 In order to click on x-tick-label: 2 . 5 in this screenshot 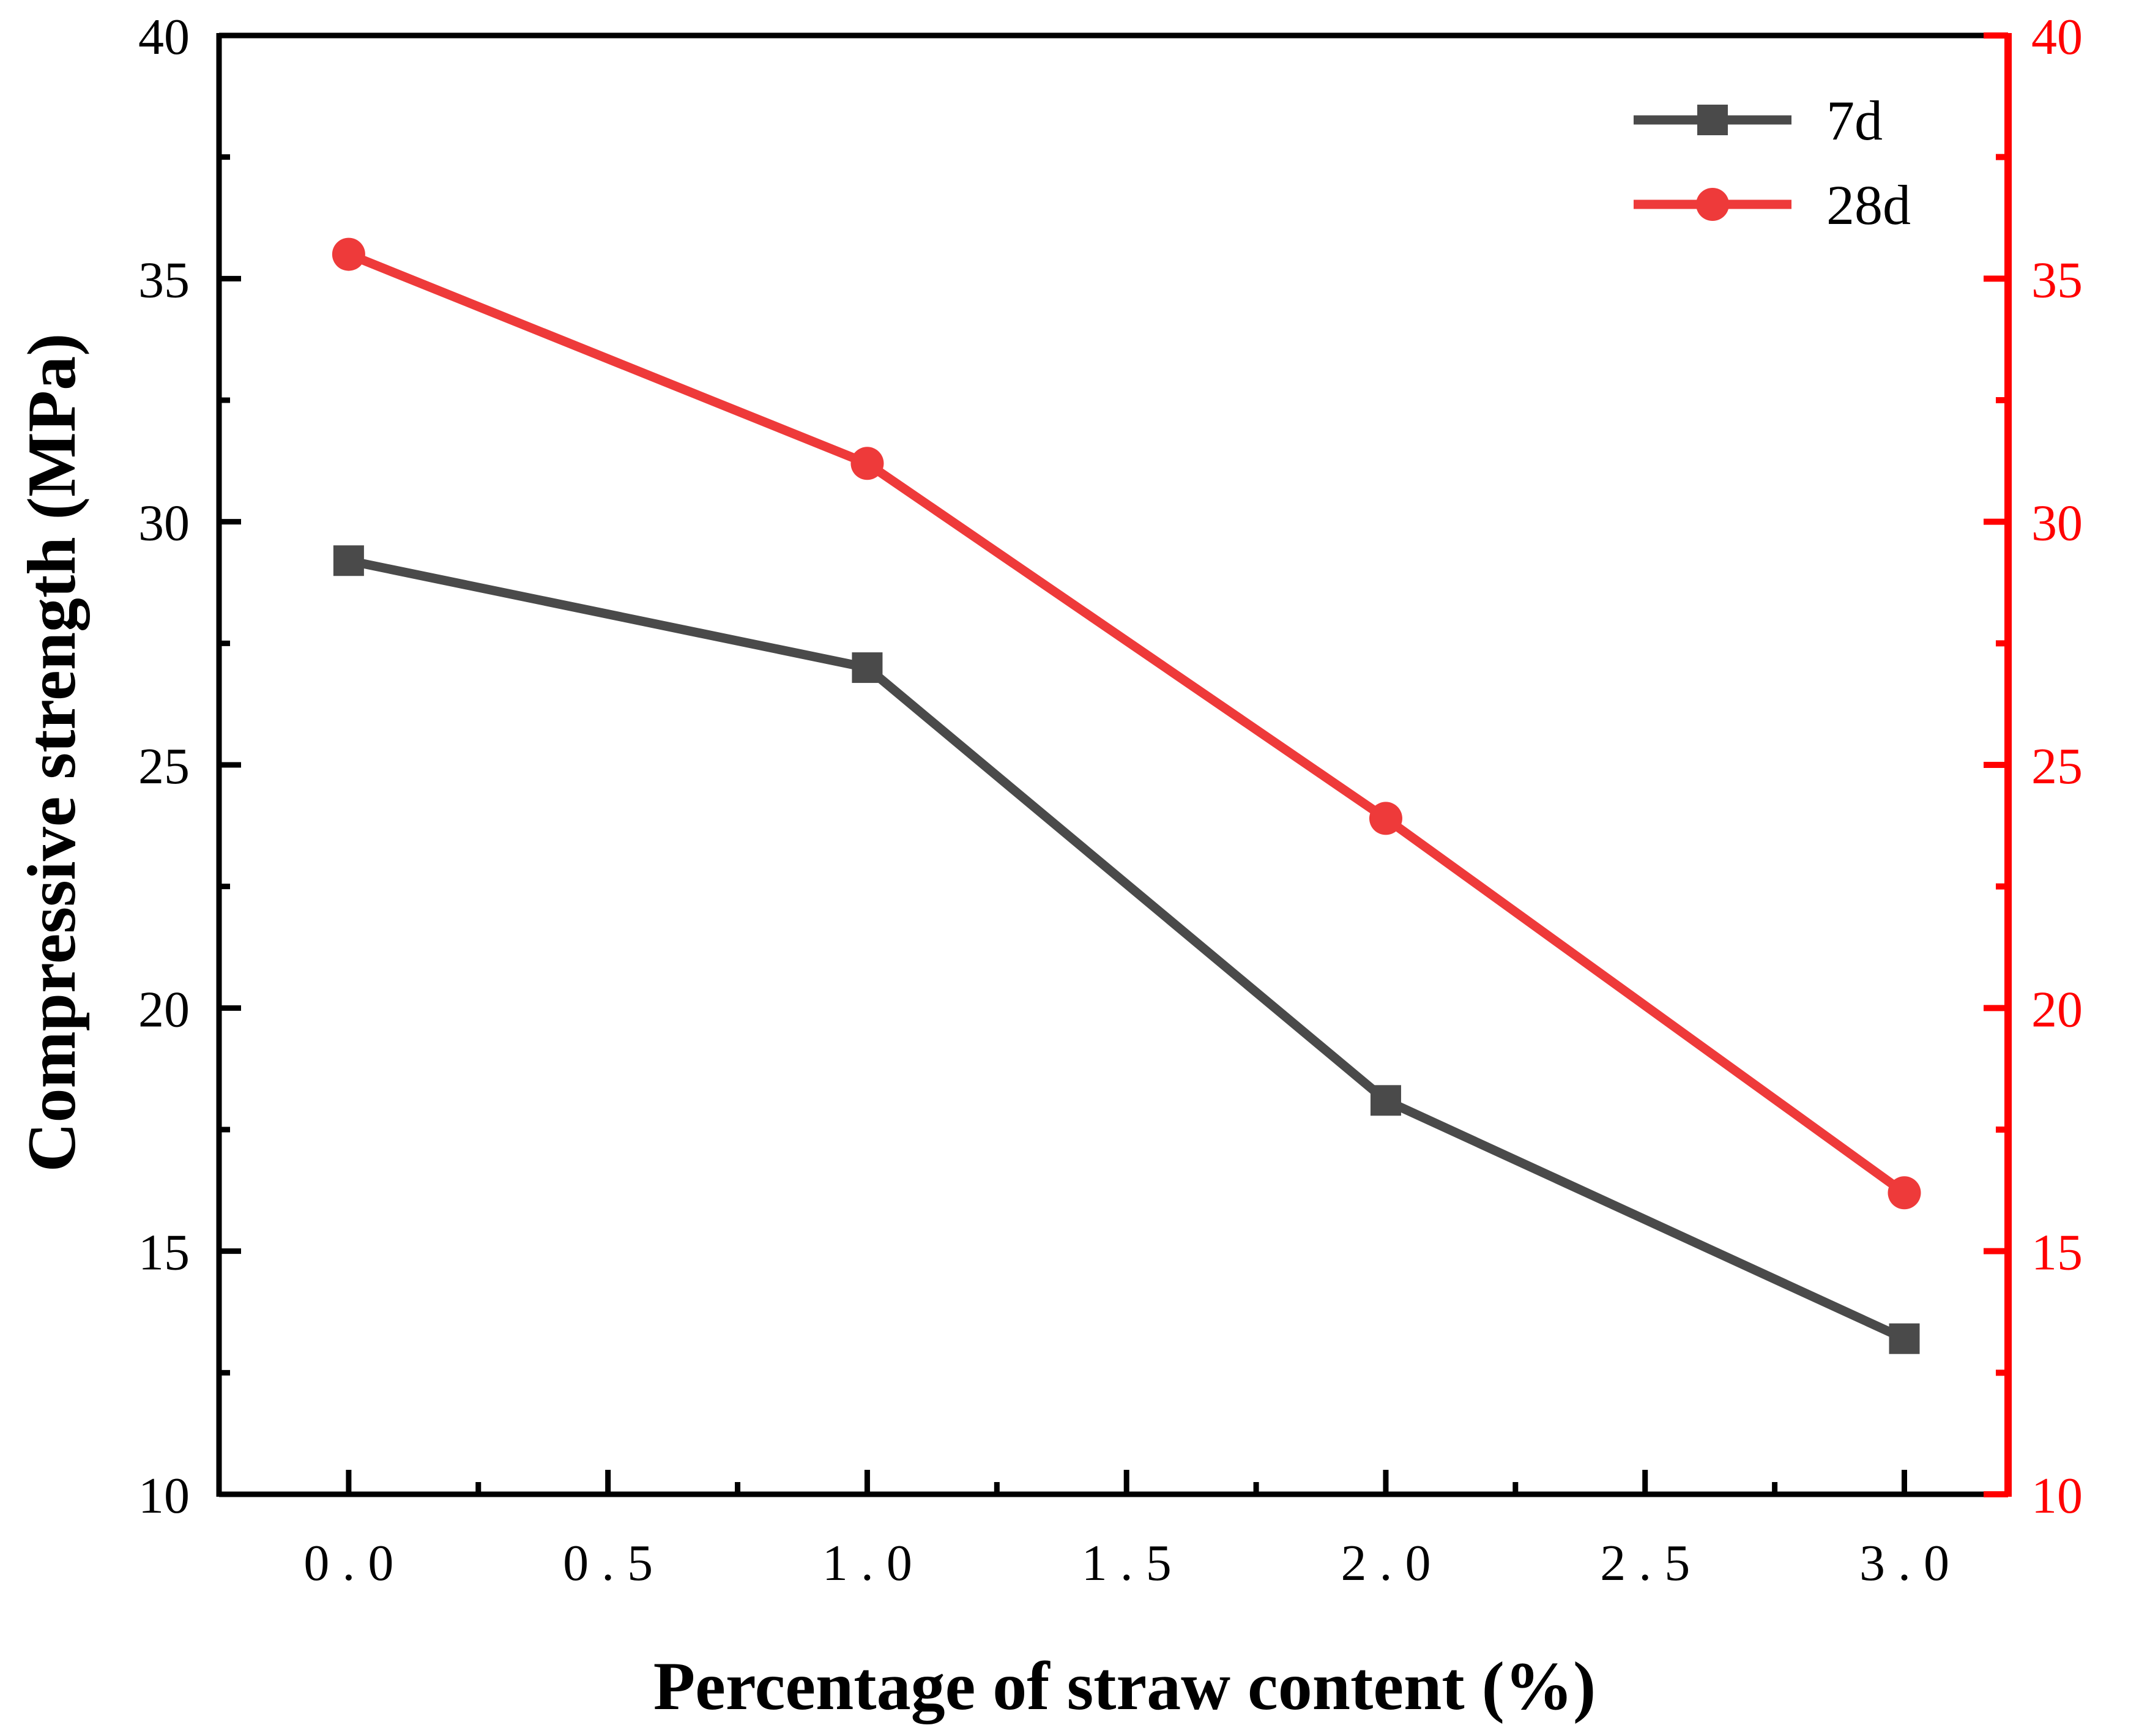, I will do `click(1645, 1563)`.